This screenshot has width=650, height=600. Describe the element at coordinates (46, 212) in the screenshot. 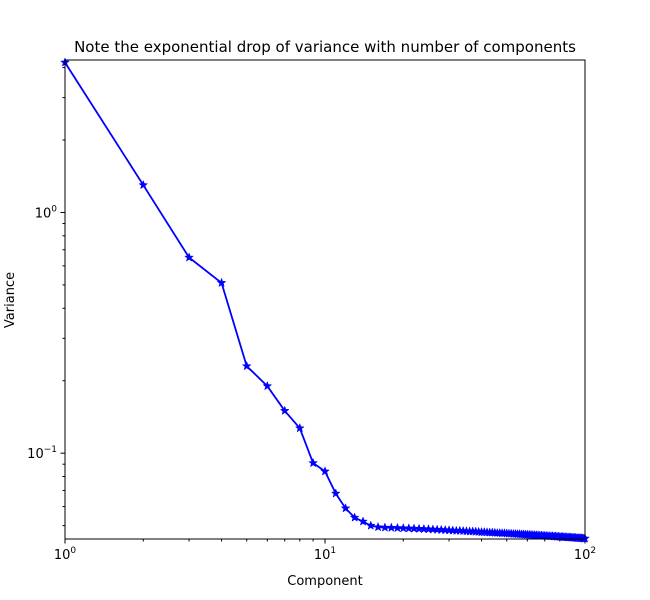

I see `y-tick-label: 10⁰` at that location.